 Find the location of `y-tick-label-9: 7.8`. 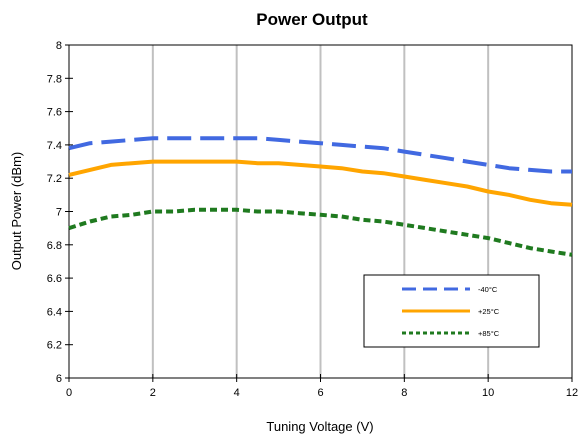

y-tick-label-9: 7.8 is located at coordinates (54, 79).